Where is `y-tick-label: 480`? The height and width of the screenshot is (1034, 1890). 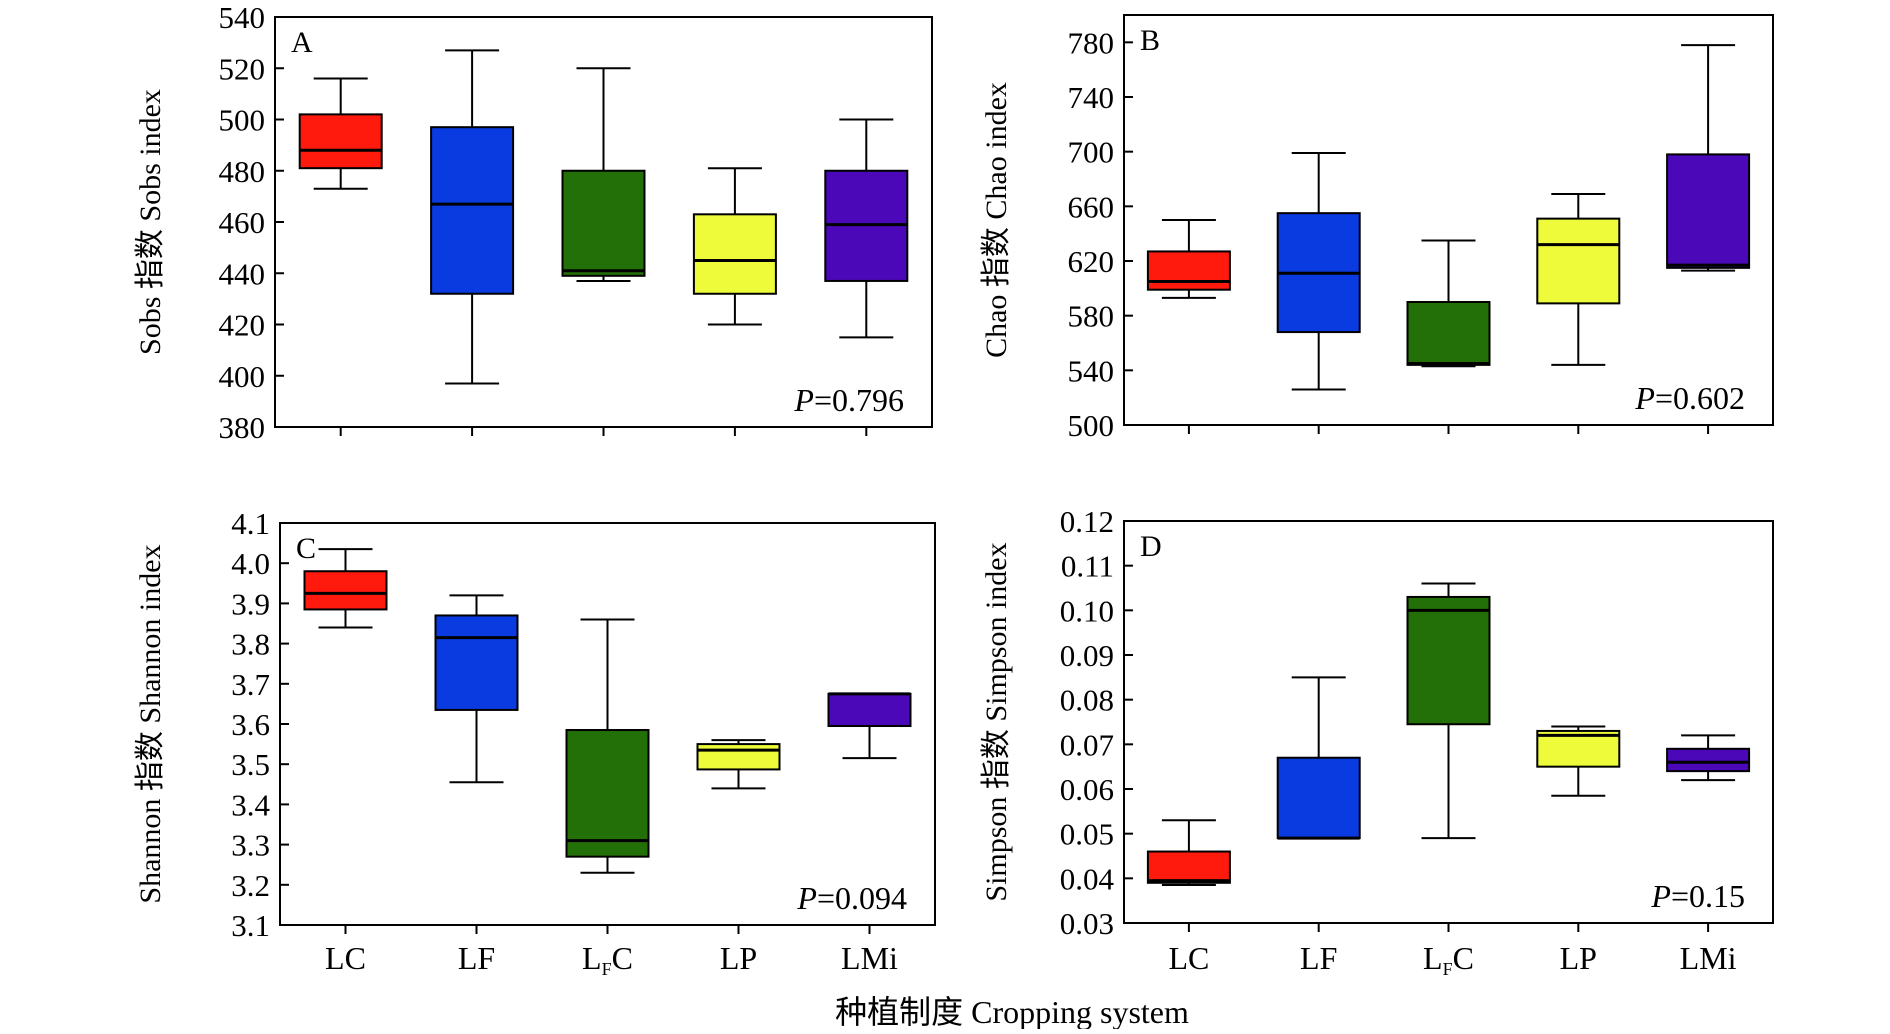
y-tick-label: 480 is located at coordinates (242, 171).